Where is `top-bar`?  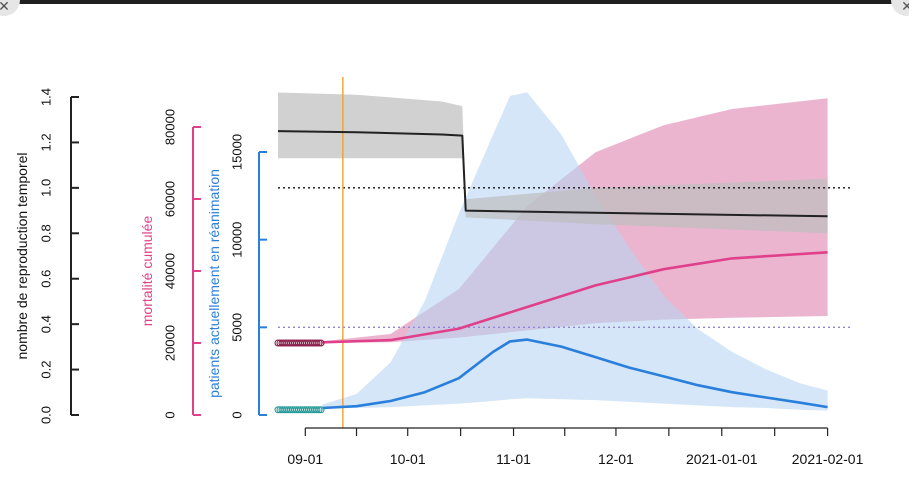 top-bar is located at coordinates (454, 2).